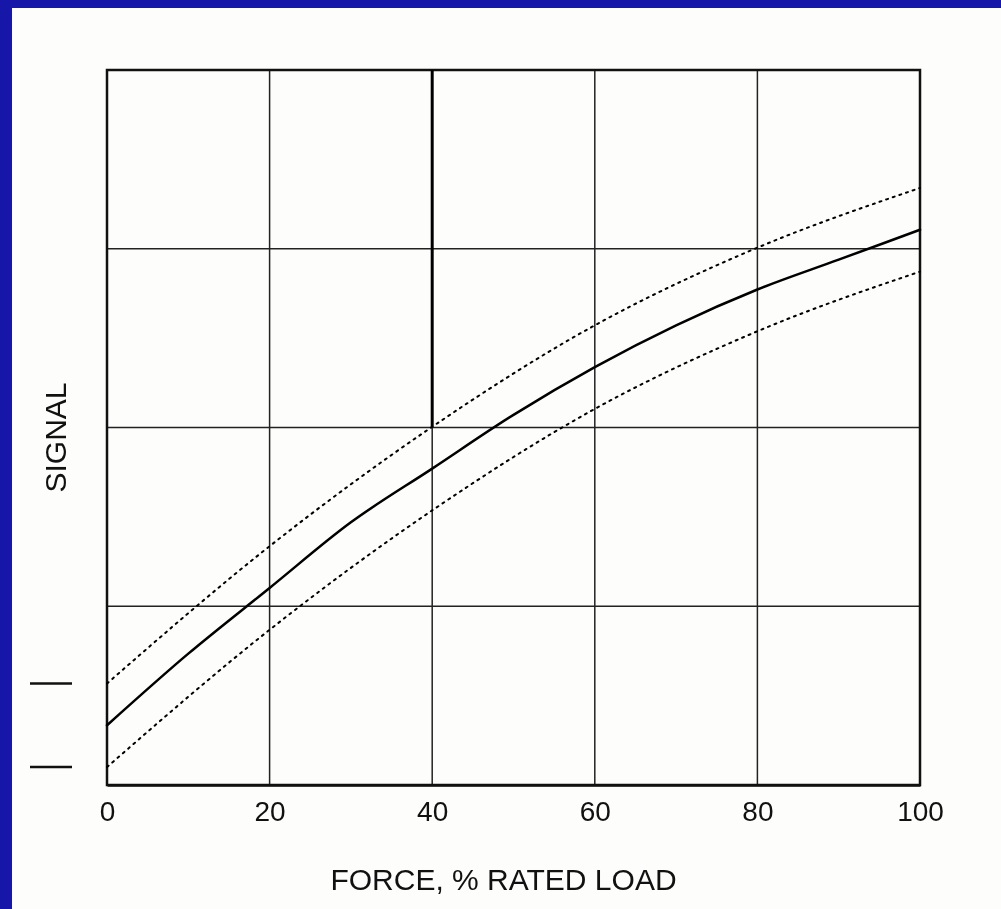 The image size is (1001, 909). I want to click on x-axis-title: FORCE, % RATED LOAD, so click(503, 879).